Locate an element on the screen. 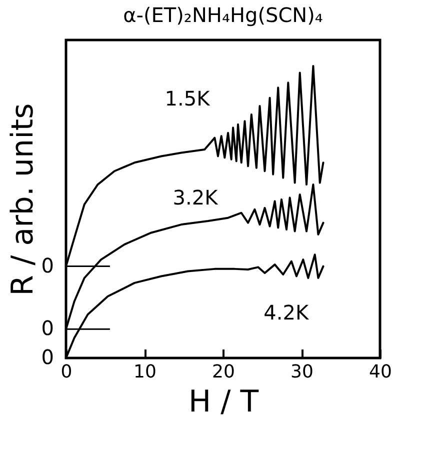  x-tick-label: 30 is located at coordinates (302, 372).